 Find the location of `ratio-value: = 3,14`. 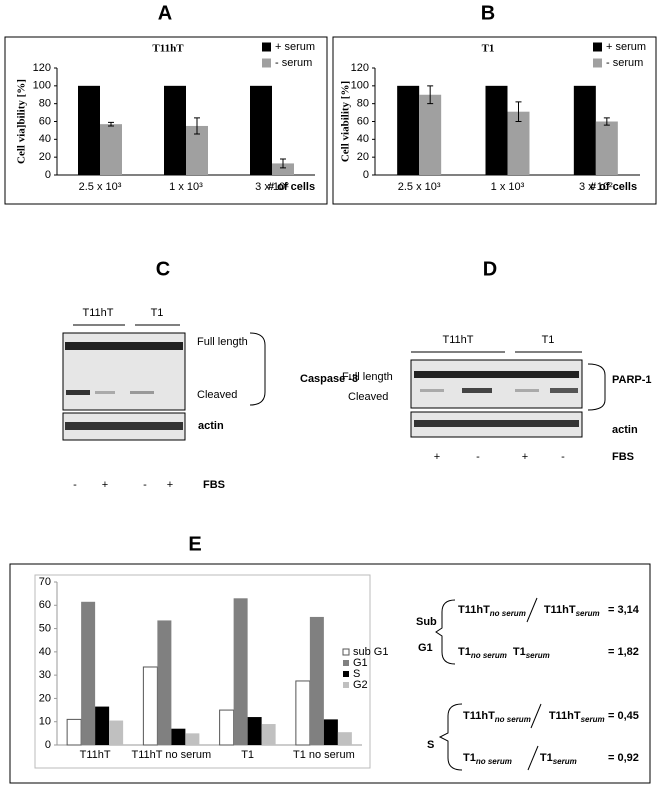

ratio-value: = 3,14 is located at coordinates (624, 610).